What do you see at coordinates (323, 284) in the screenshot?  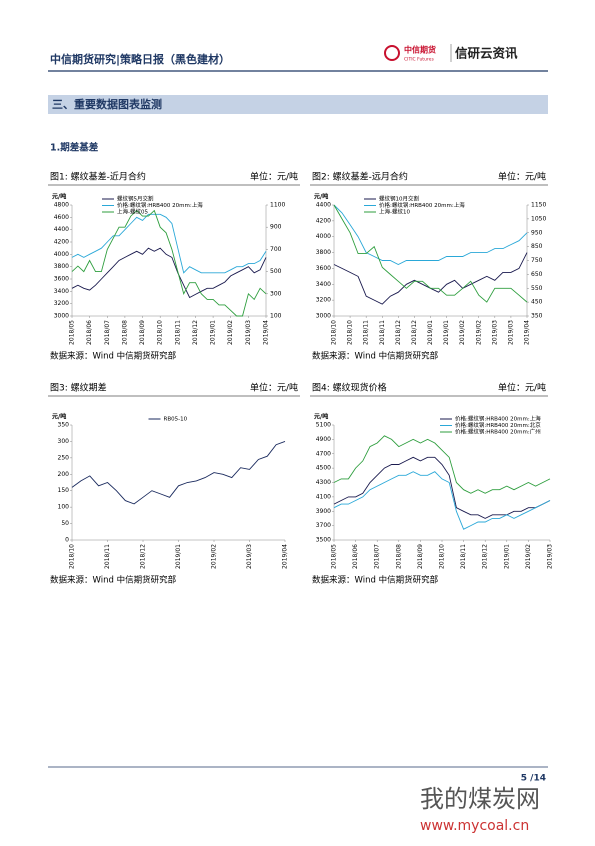 I see `y-tick-label: 3400` at bounding box center [323, 284].